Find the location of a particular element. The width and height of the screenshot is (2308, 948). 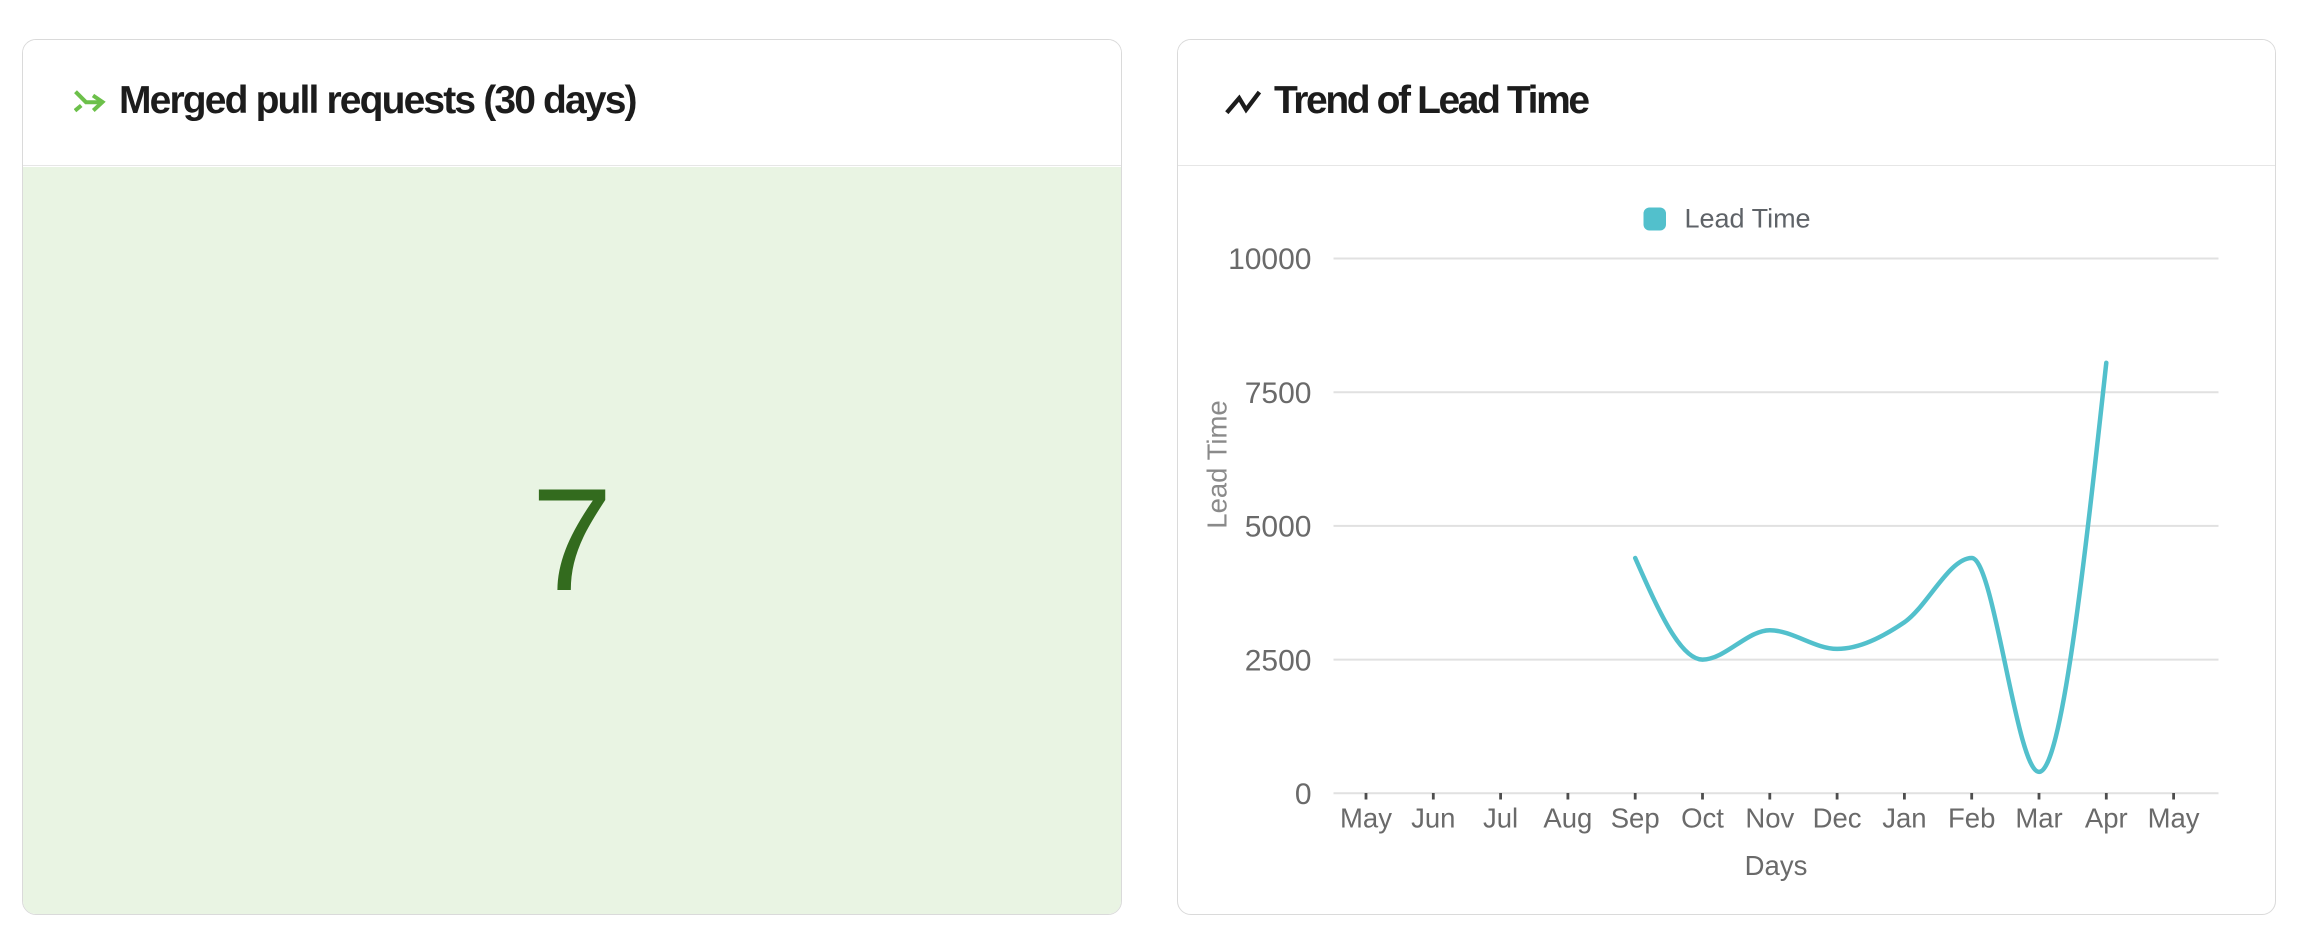

svg-text: Dec is located at coordinates (1837, 818).